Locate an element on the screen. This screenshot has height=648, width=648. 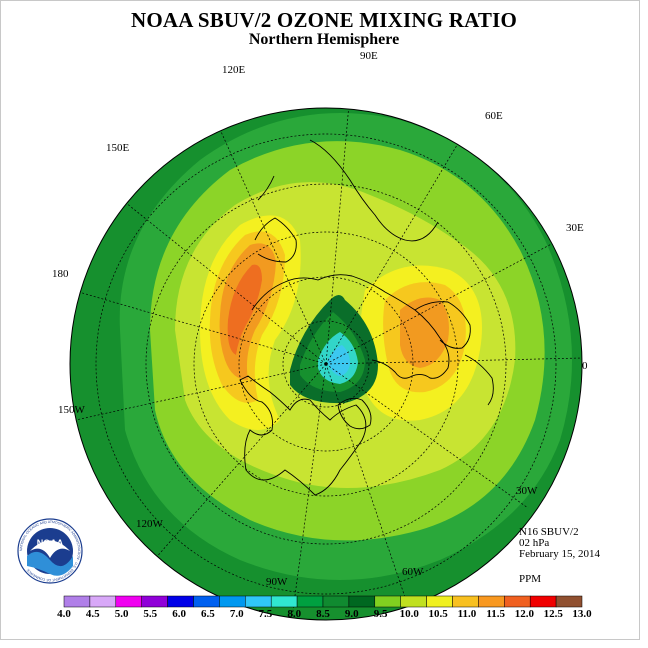
meridian-90w is located at coordinates (309, 491).